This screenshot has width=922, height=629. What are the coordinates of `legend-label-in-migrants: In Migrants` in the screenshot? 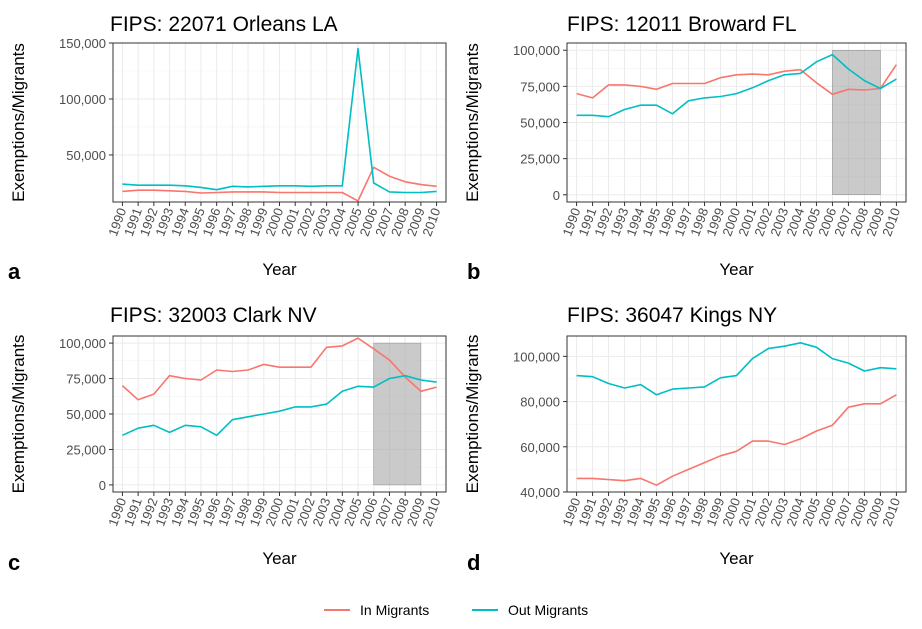 It's located at (394, 610).